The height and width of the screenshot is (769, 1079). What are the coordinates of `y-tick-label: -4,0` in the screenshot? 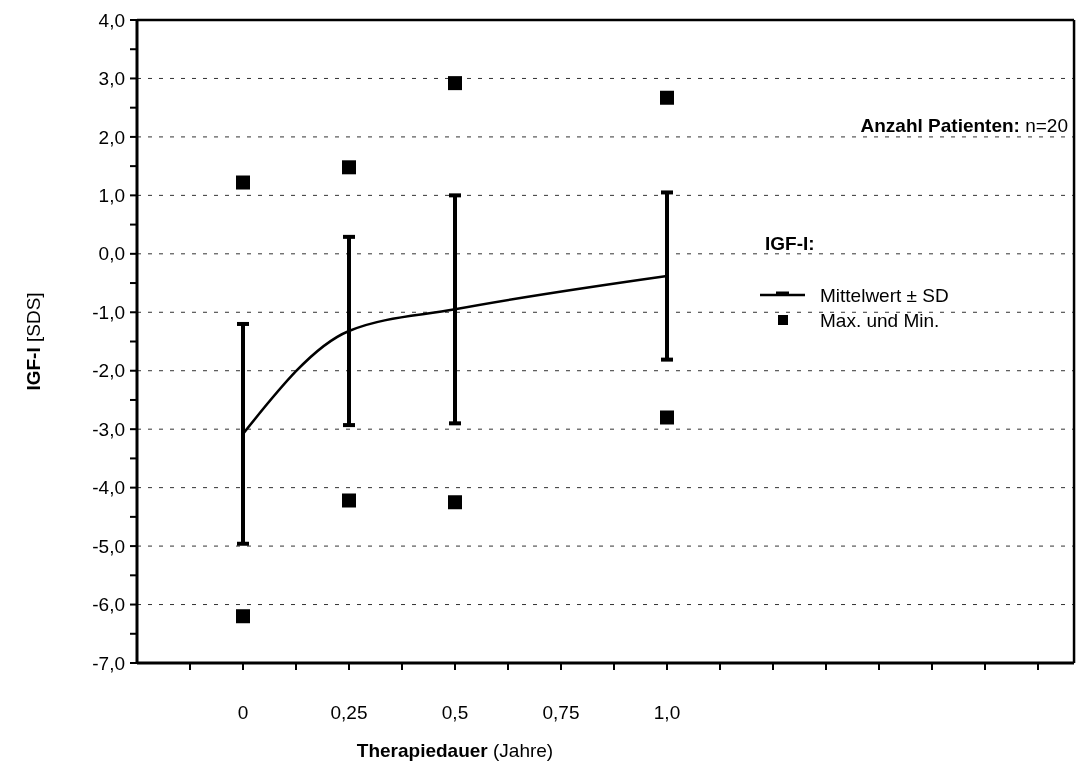 It's located at (108, 488).